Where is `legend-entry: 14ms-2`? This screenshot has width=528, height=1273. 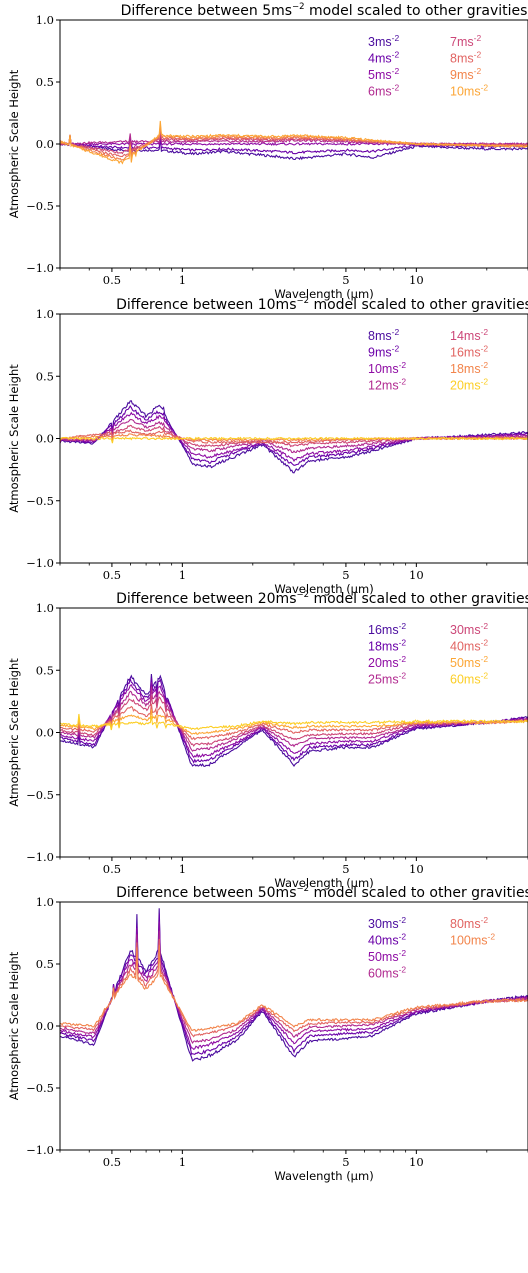
legend-entry: 14ms-2 is located at coordinates (469, 335).